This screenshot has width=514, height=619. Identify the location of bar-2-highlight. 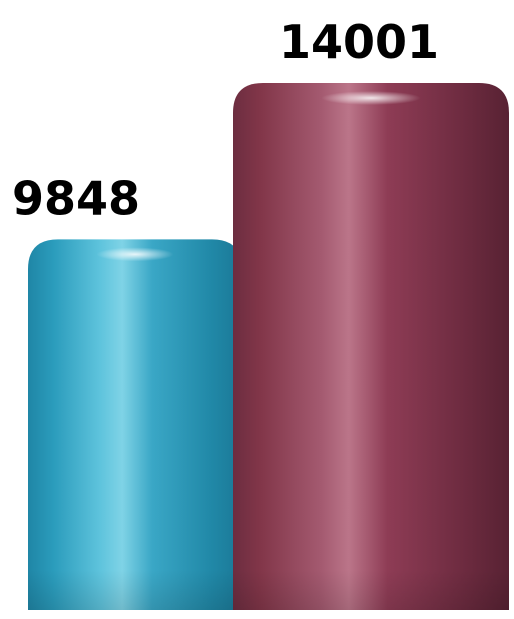
(371, 98).